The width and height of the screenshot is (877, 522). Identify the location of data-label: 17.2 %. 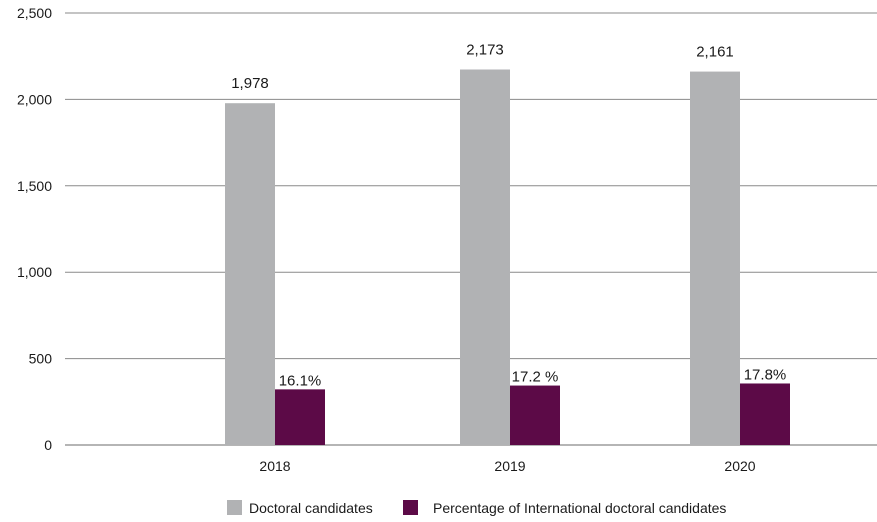
(535, 377).